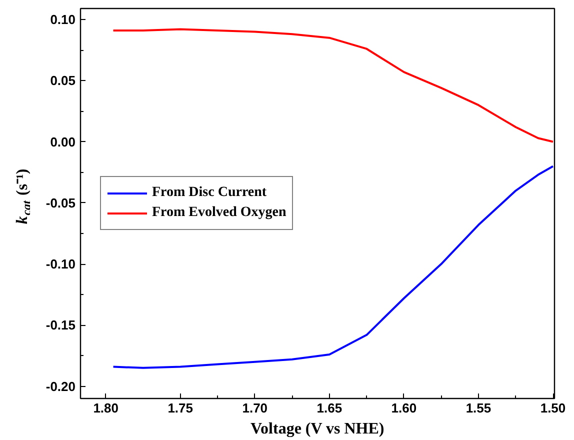  I want to click on x-tick-label: 1.55, so click(479, 408).